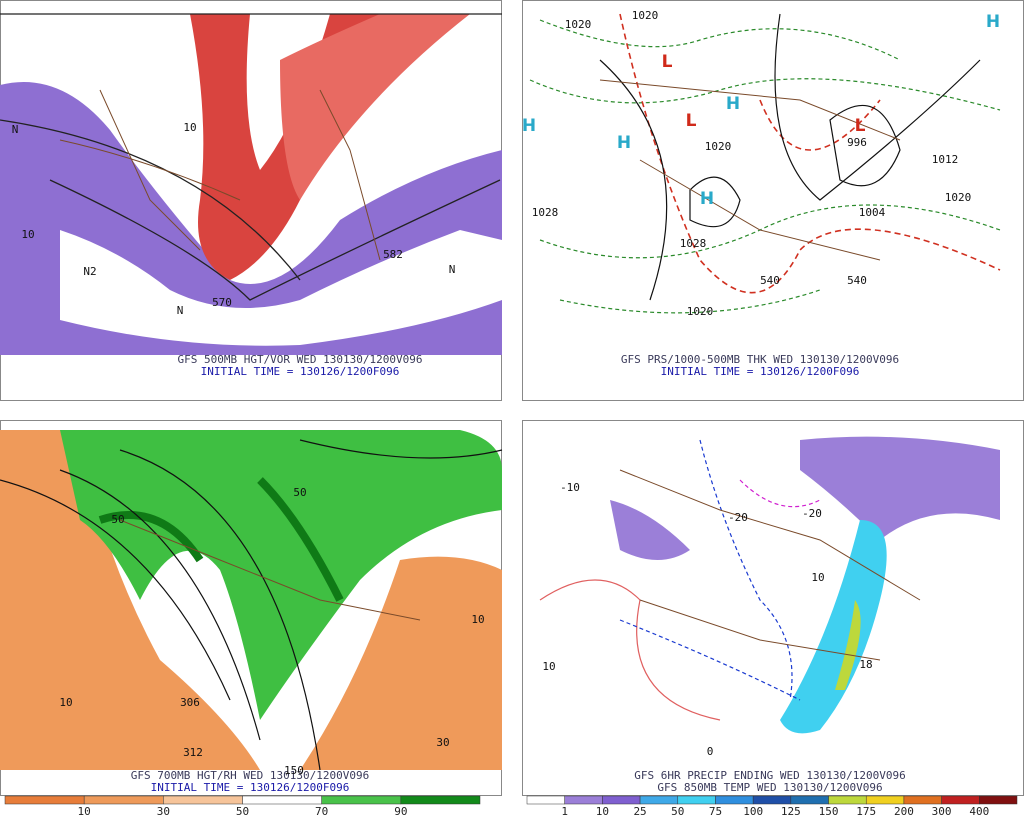  What do you see at coordinates (222, 302) in the screenshot?
I see `contour-label: 570` at bounding box center [222, 302].